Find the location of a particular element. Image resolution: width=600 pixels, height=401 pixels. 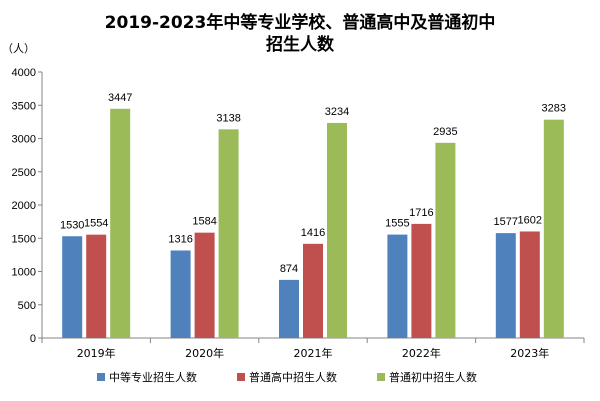

bar-value-label: 1555 is located at coordinates (397, 224).